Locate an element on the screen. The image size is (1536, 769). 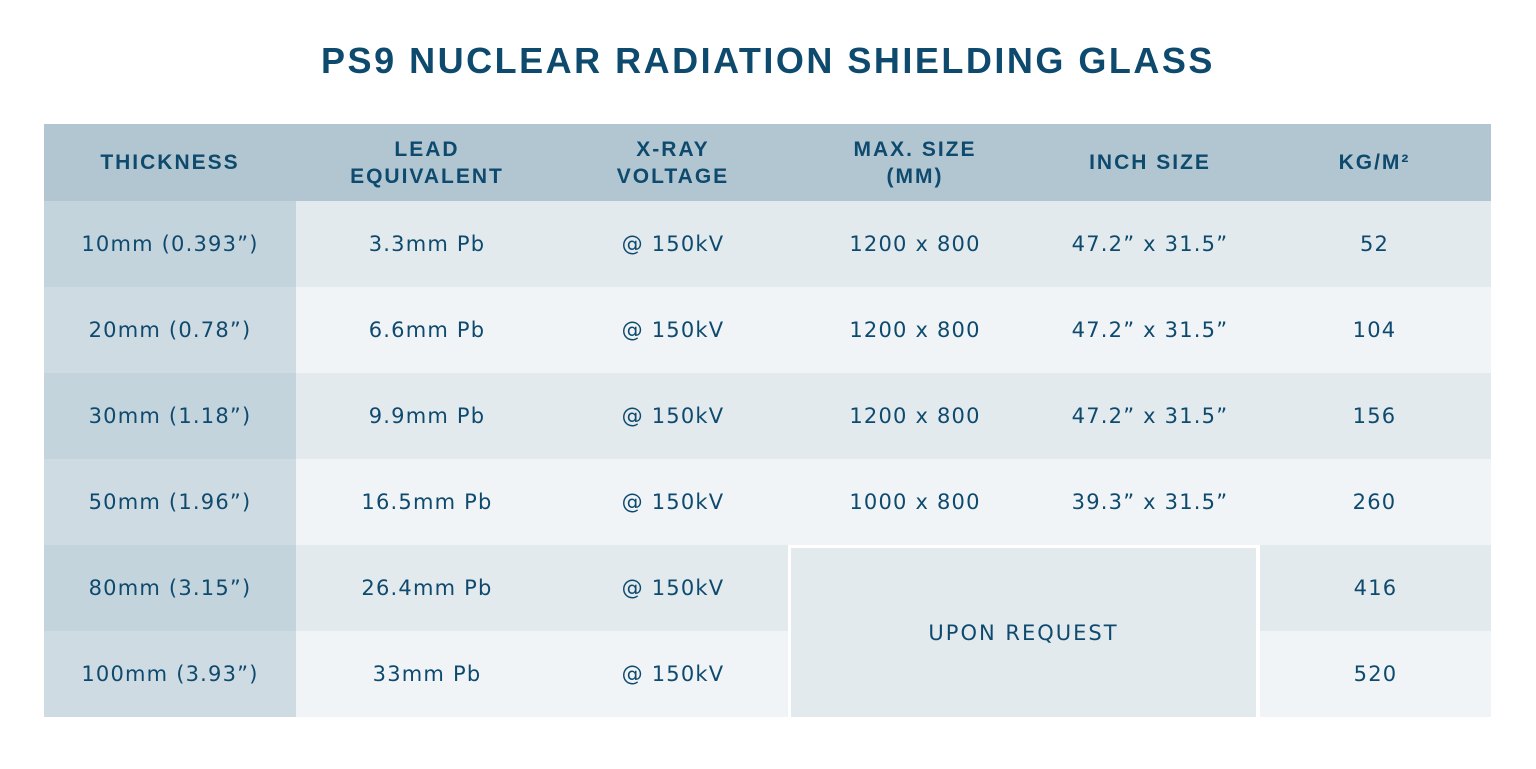
cell-thickness: 100mm (3.93”) is located at coordinates (170, 674).